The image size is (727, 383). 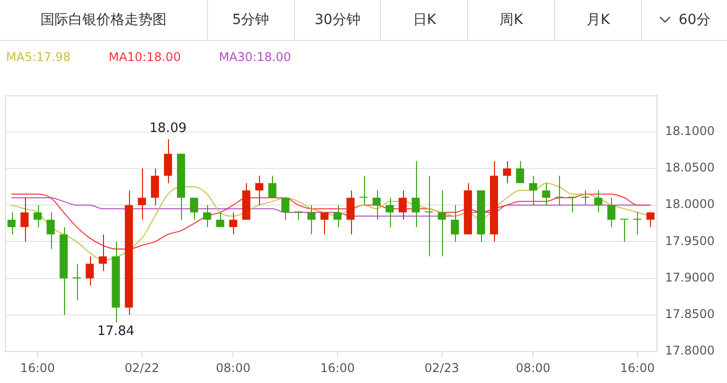 What do you see at coordinates (695, 20) in the screenshot?
I see `text: 60分` at bounding box center [695, 20].